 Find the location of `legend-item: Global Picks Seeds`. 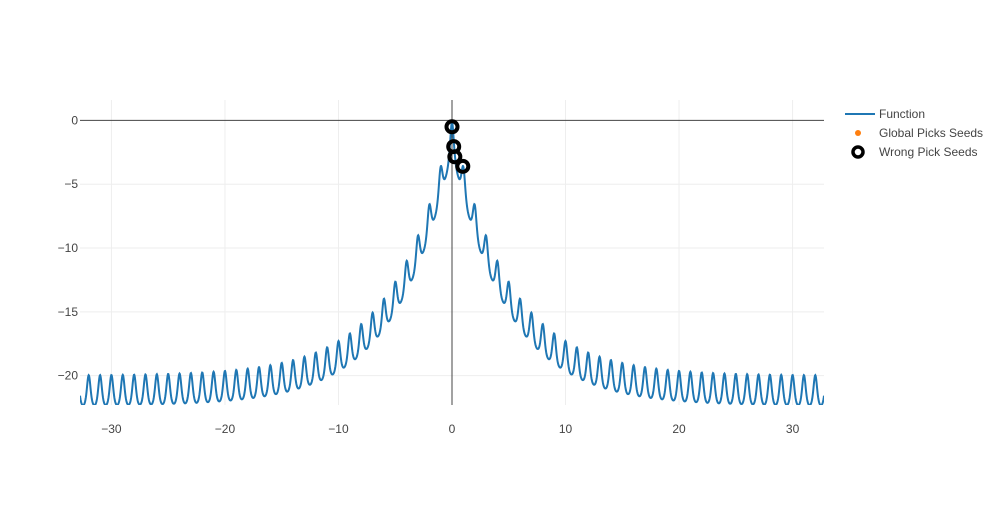

legend-item: Global Picks Seeds is located at coordinates (919, 133).